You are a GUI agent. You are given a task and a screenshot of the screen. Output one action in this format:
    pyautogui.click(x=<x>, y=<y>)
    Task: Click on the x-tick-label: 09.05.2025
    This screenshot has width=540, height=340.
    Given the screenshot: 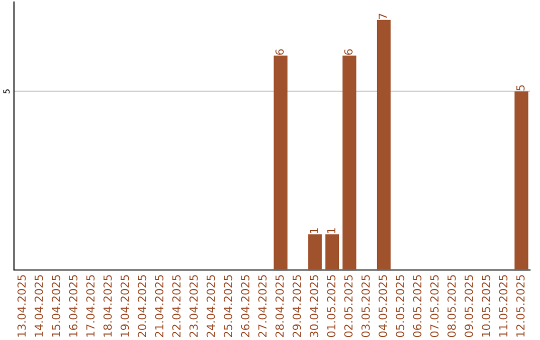 What is the action you would take?
    pyautogui.click(x=469, y=306)
    